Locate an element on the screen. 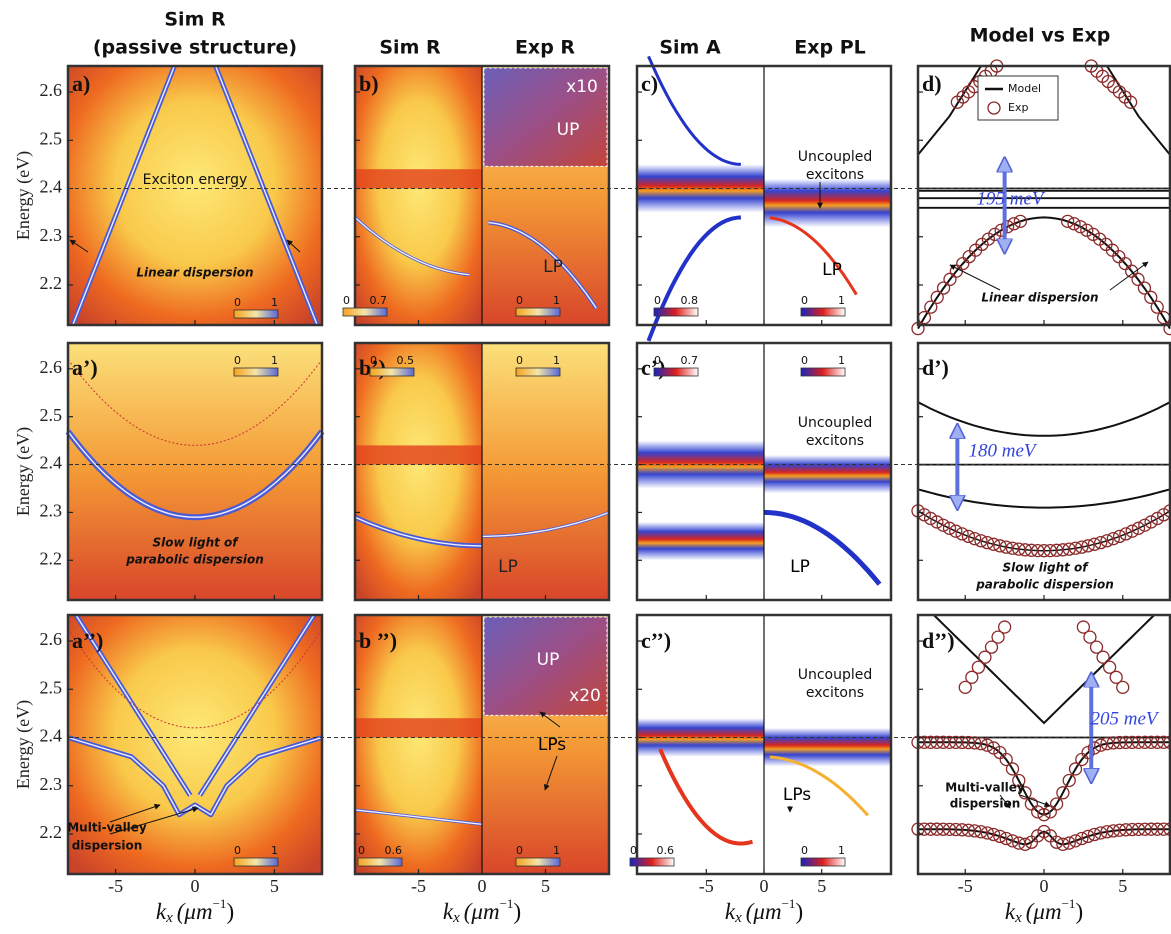 The height and width of the screenshot is (934, 1171). annotation: Exciton energy is located at coordinates (195, 180).